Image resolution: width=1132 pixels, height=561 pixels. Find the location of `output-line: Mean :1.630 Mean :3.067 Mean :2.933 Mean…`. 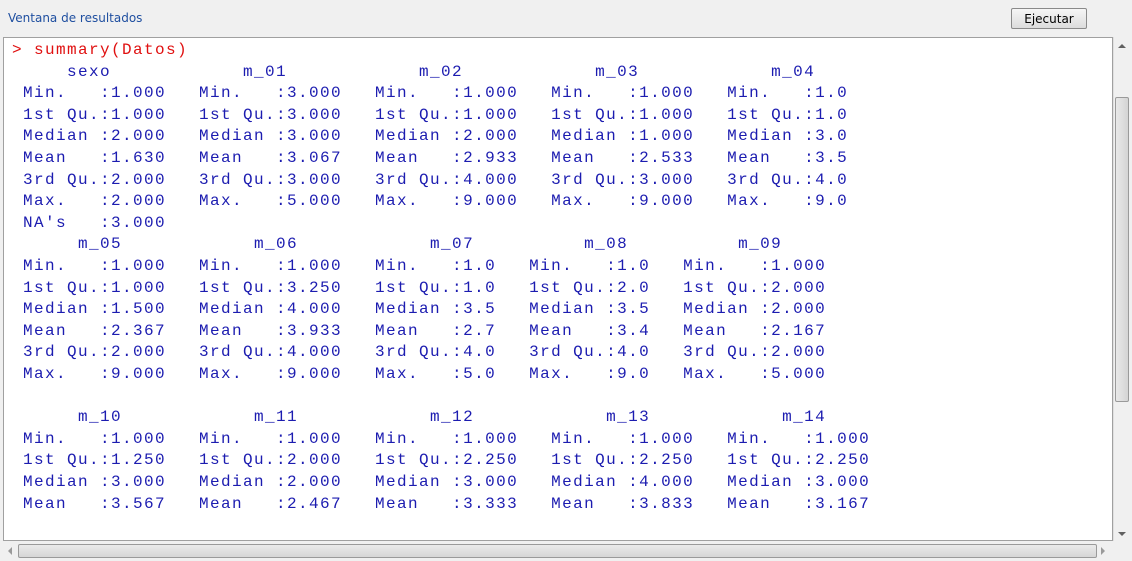

output-line: Mean :1.630 Mean :3.067 Mean :2.933 Mean… is located at coordinates (430, 158).